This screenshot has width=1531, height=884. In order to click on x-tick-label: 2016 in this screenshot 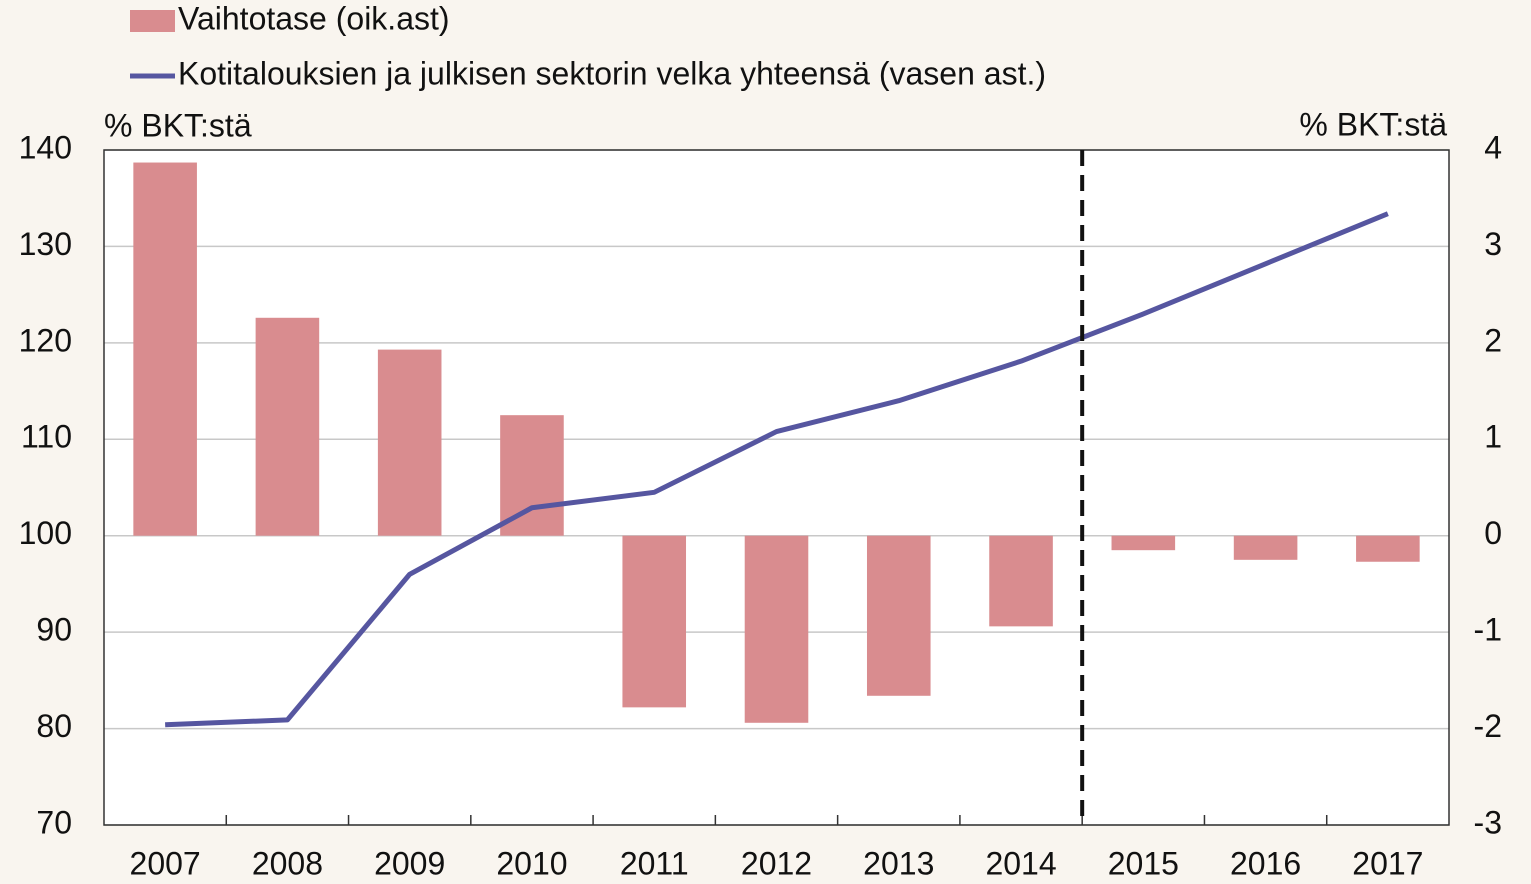, I will do `click(1265, 863)`.